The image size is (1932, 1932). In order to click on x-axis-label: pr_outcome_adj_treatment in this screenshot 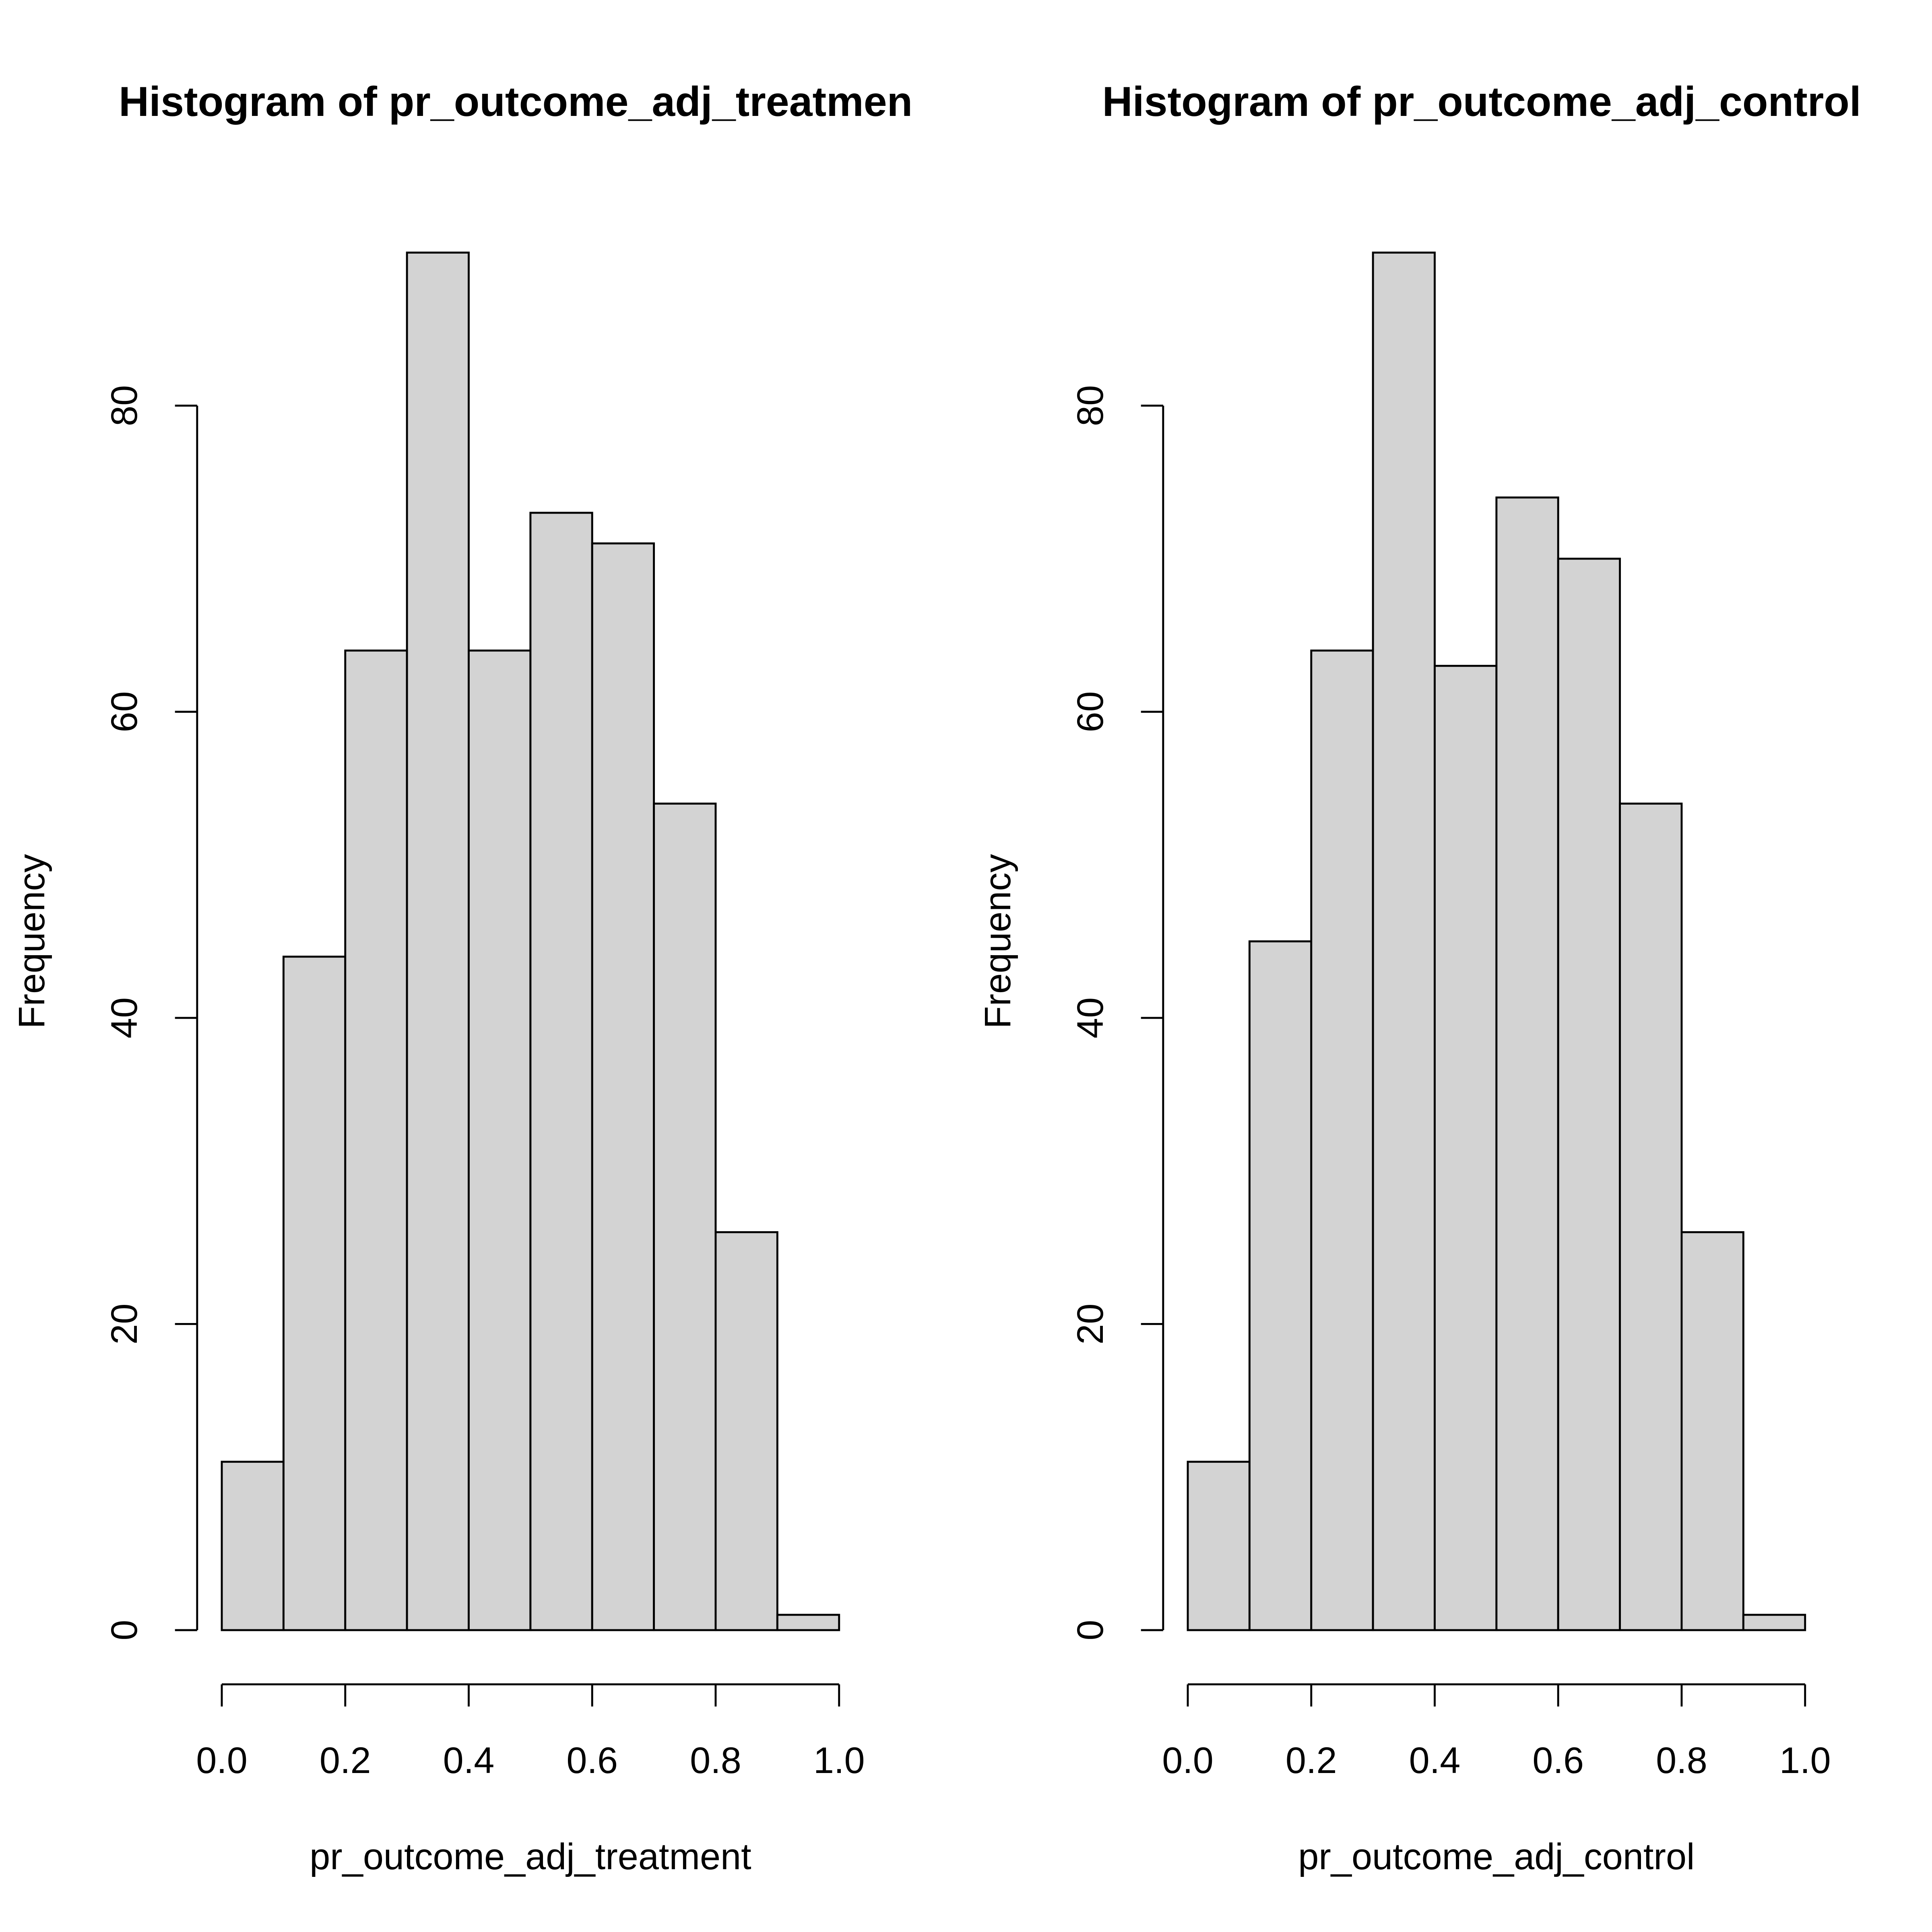, I will do `click(530, 1856)`.